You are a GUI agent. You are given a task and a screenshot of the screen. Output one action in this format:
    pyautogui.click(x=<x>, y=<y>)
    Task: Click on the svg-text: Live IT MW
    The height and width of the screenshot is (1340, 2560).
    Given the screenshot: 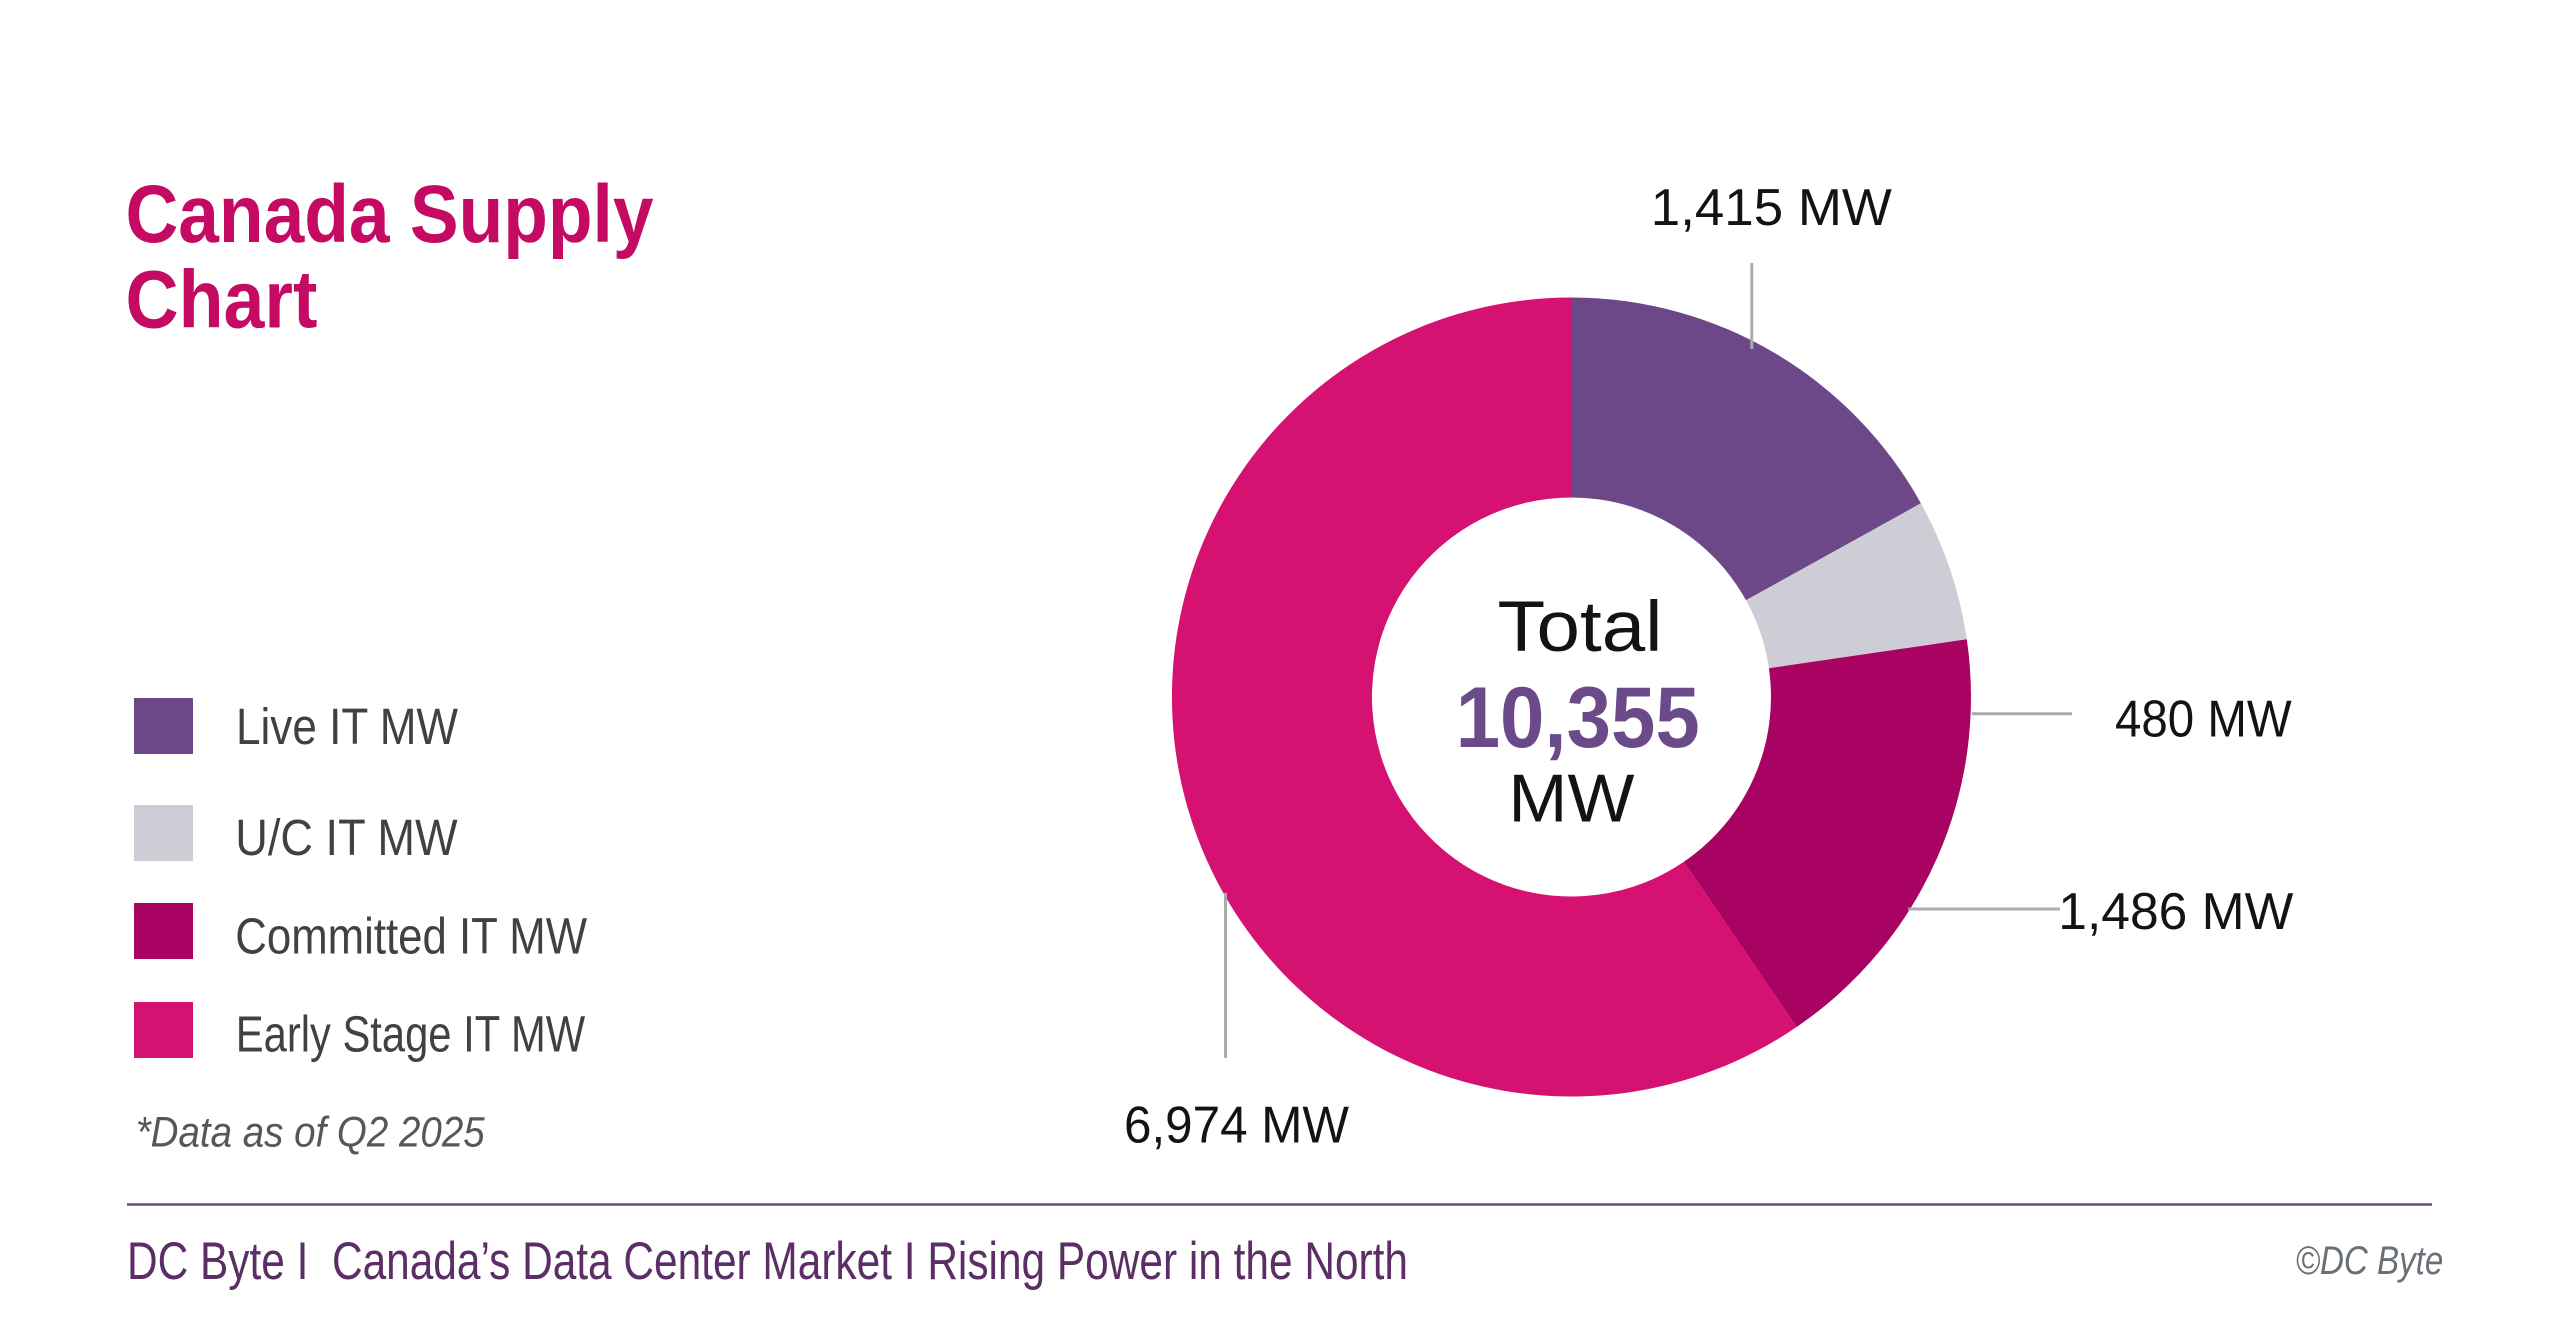 What is the action you would take?
    pyautogui.click(x=347, y=726)
    